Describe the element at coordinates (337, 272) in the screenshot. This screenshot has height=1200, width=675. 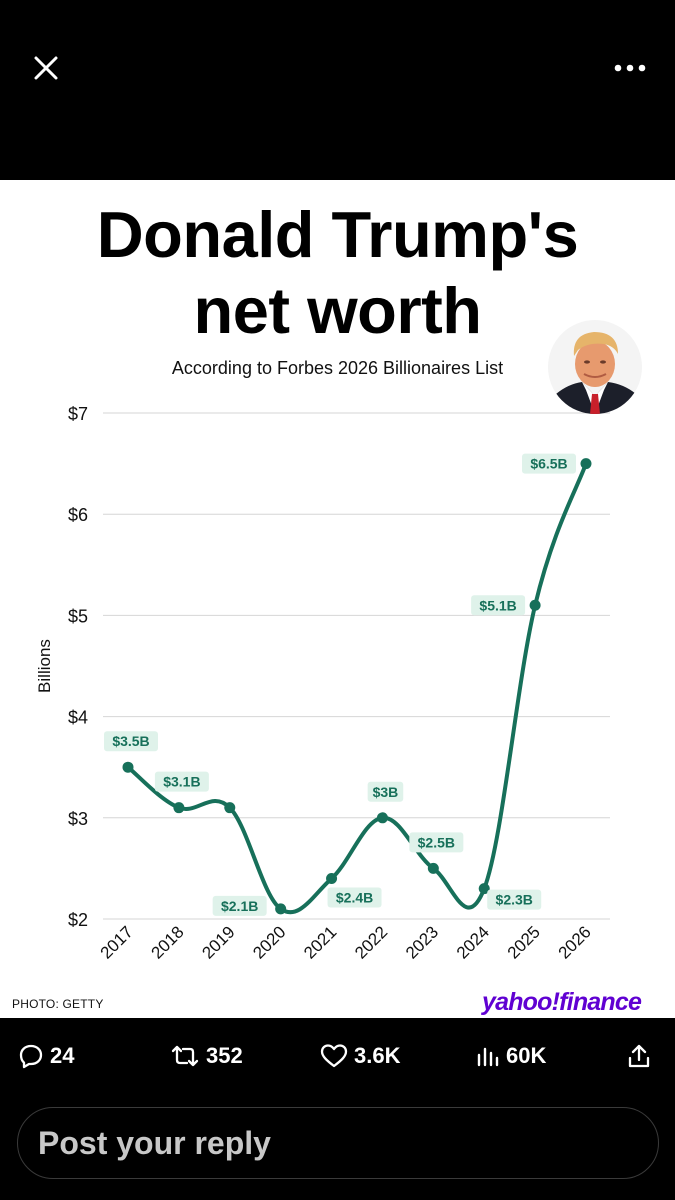
I see `chart-title: Donald Trump's net worth` at that location.